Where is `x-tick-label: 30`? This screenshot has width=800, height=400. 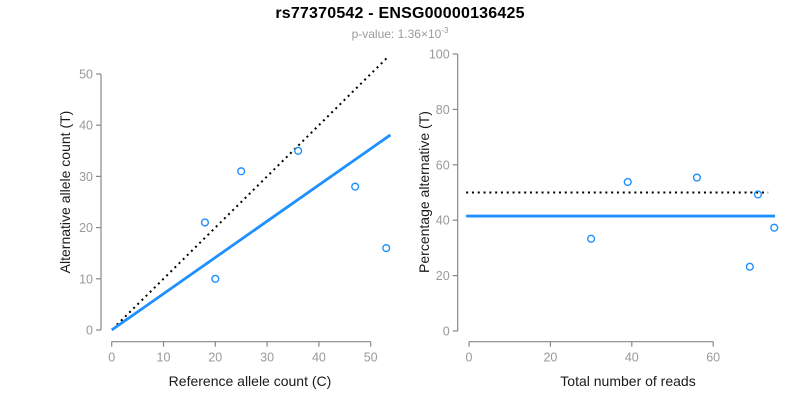 x-tick-label: 30 is located at coordinates (267, 358).